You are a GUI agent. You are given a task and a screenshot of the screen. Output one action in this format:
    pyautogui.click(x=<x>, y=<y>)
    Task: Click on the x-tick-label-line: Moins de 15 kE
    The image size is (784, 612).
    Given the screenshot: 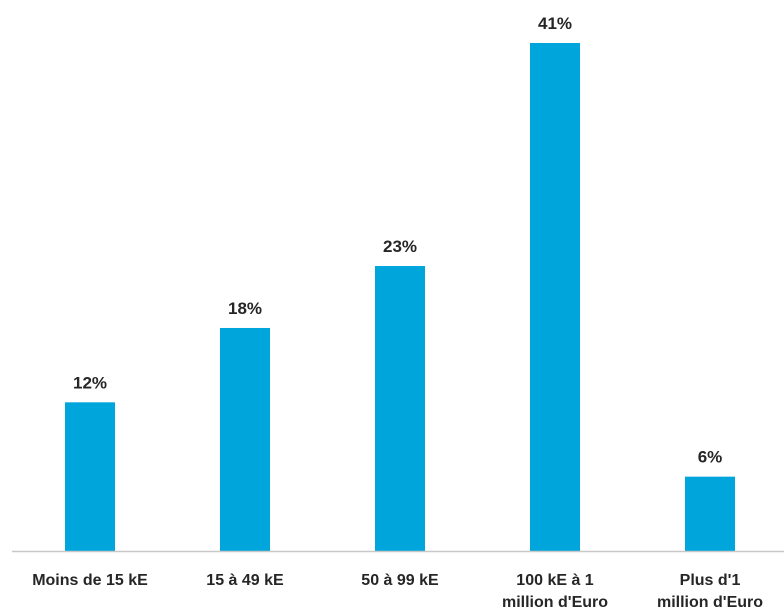 What is the action you would take?
    pyautogui.click(x=90, y=580)
    